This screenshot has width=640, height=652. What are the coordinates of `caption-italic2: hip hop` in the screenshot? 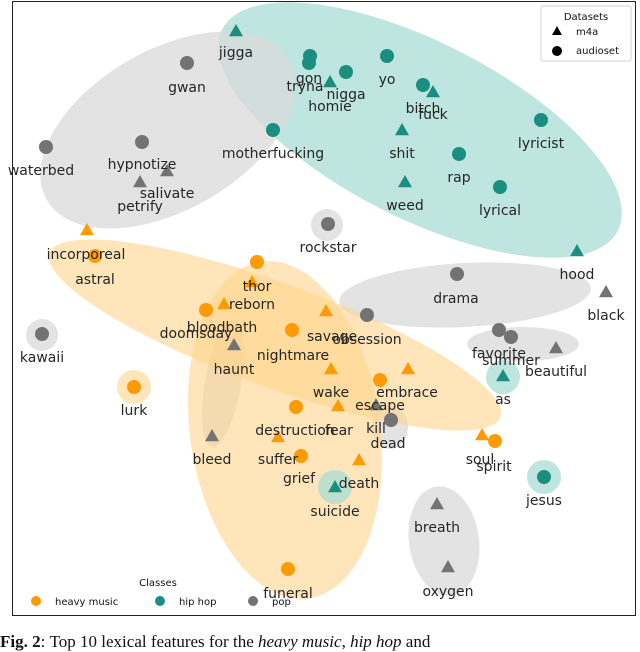 It's located at (376, 641).